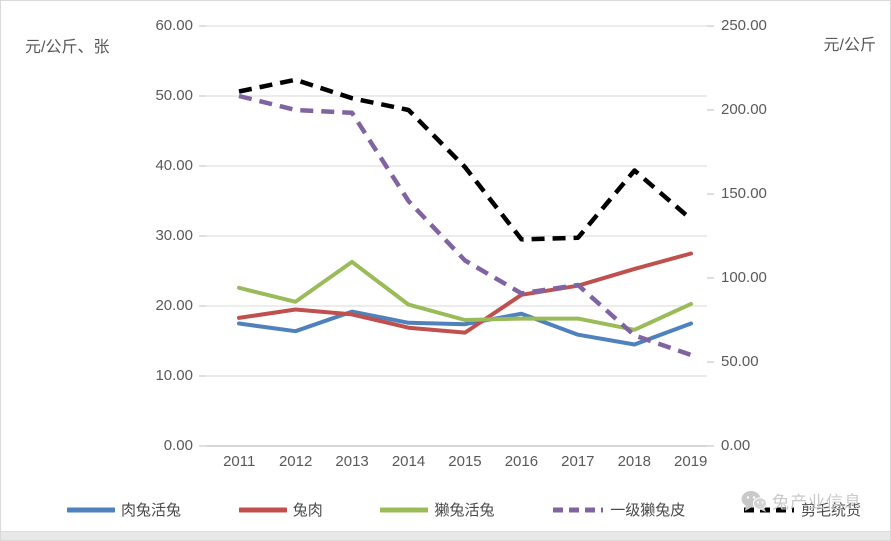  I want to click on x-tick-year: 2012, so click(295, 461).